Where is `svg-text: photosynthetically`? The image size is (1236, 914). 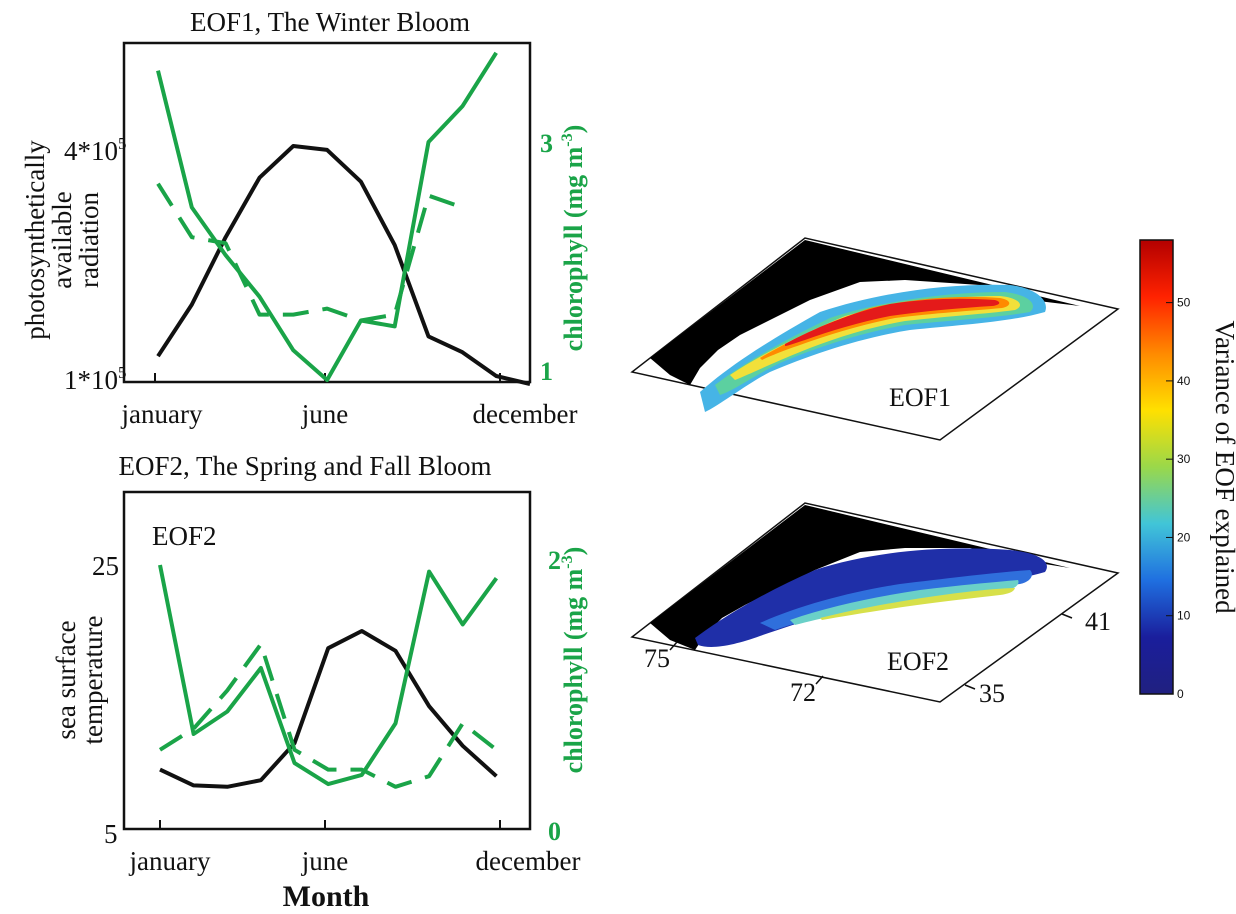 svg-text: photosynthetically is located at coordinates (35, 240).